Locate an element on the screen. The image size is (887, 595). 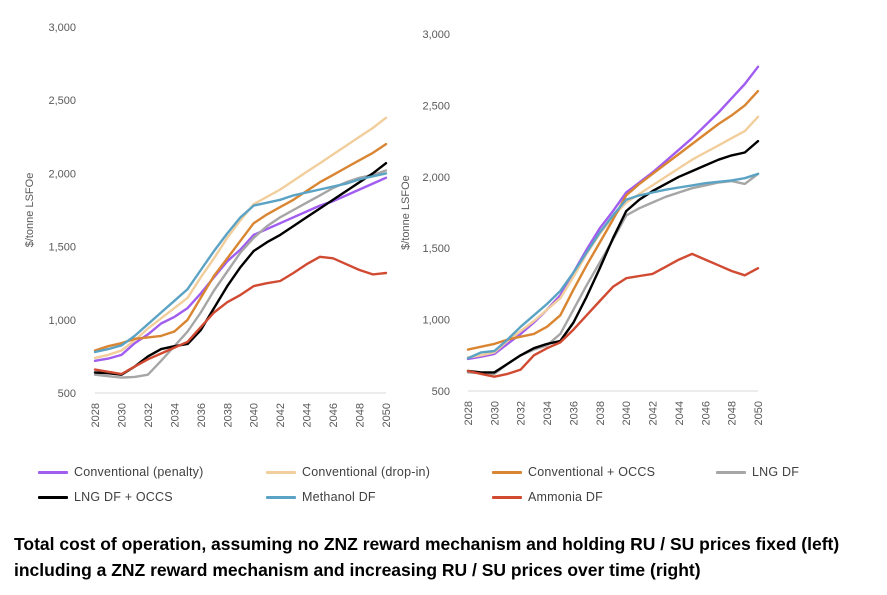
legend-label: Conventional (penalty) is located at coordinates (139, 472).